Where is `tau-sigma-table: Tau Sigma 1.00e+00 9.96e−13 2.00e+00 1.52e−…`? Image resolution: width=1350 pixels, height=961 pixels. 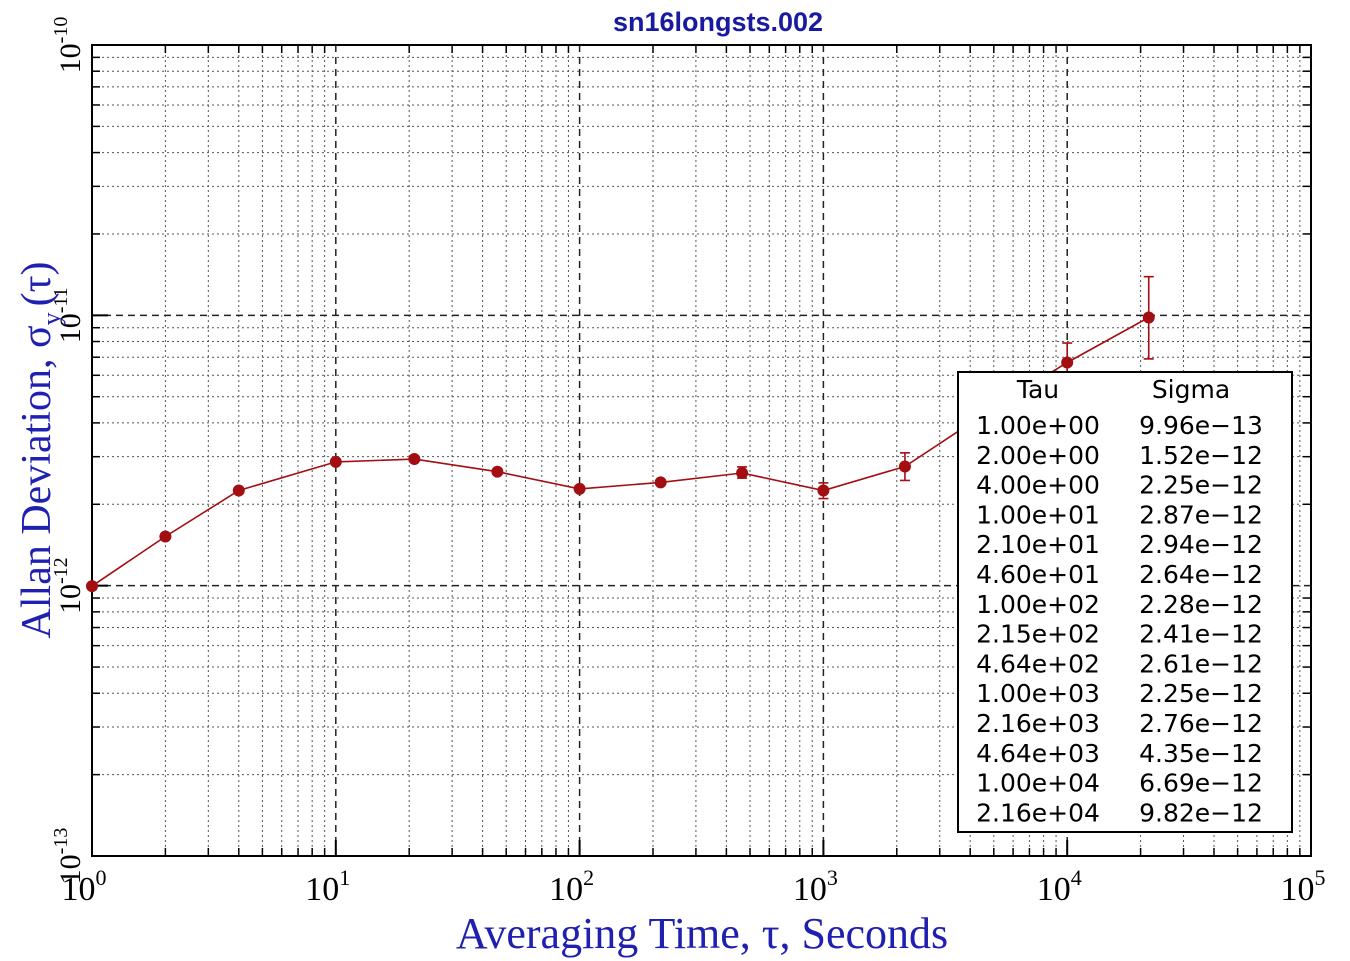 tau-sigma-table: Tau Sigma 1.00e+00 9.96e−13 2.00e+00 1.52e−… is located at coordinates (1125, 602).